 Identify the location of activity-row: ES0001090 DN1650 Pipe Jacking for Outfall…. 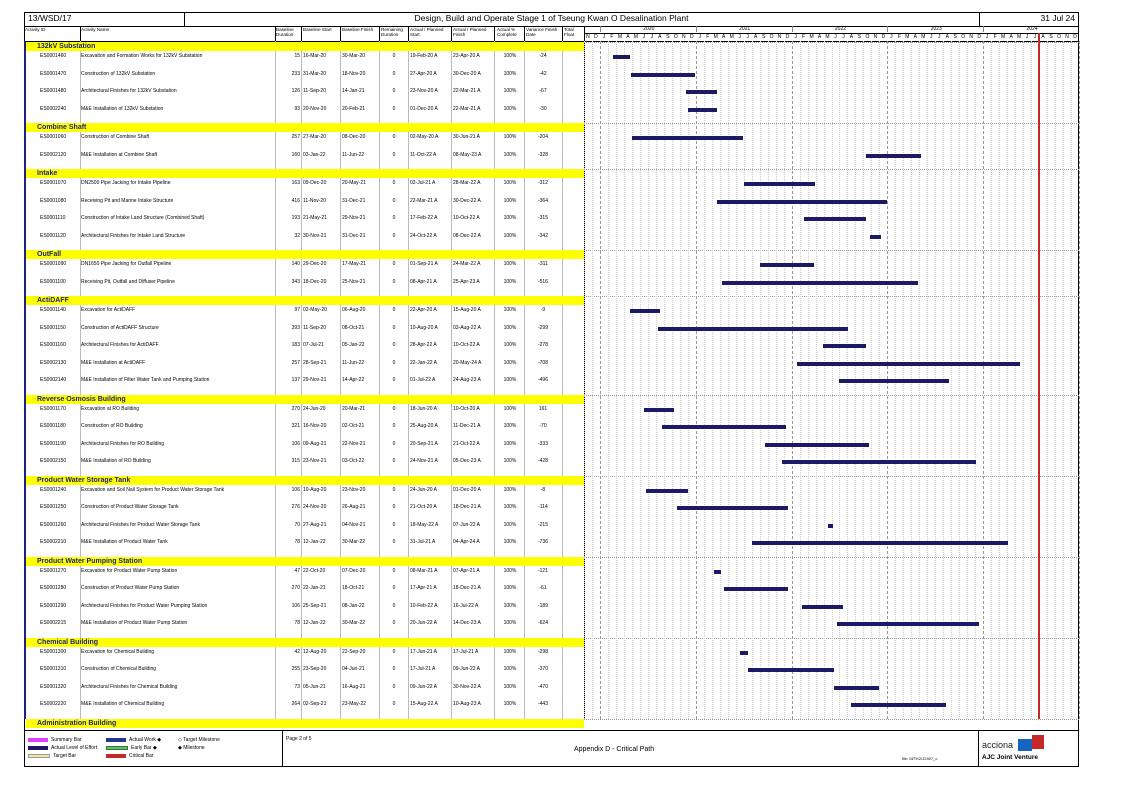
(304, 265).